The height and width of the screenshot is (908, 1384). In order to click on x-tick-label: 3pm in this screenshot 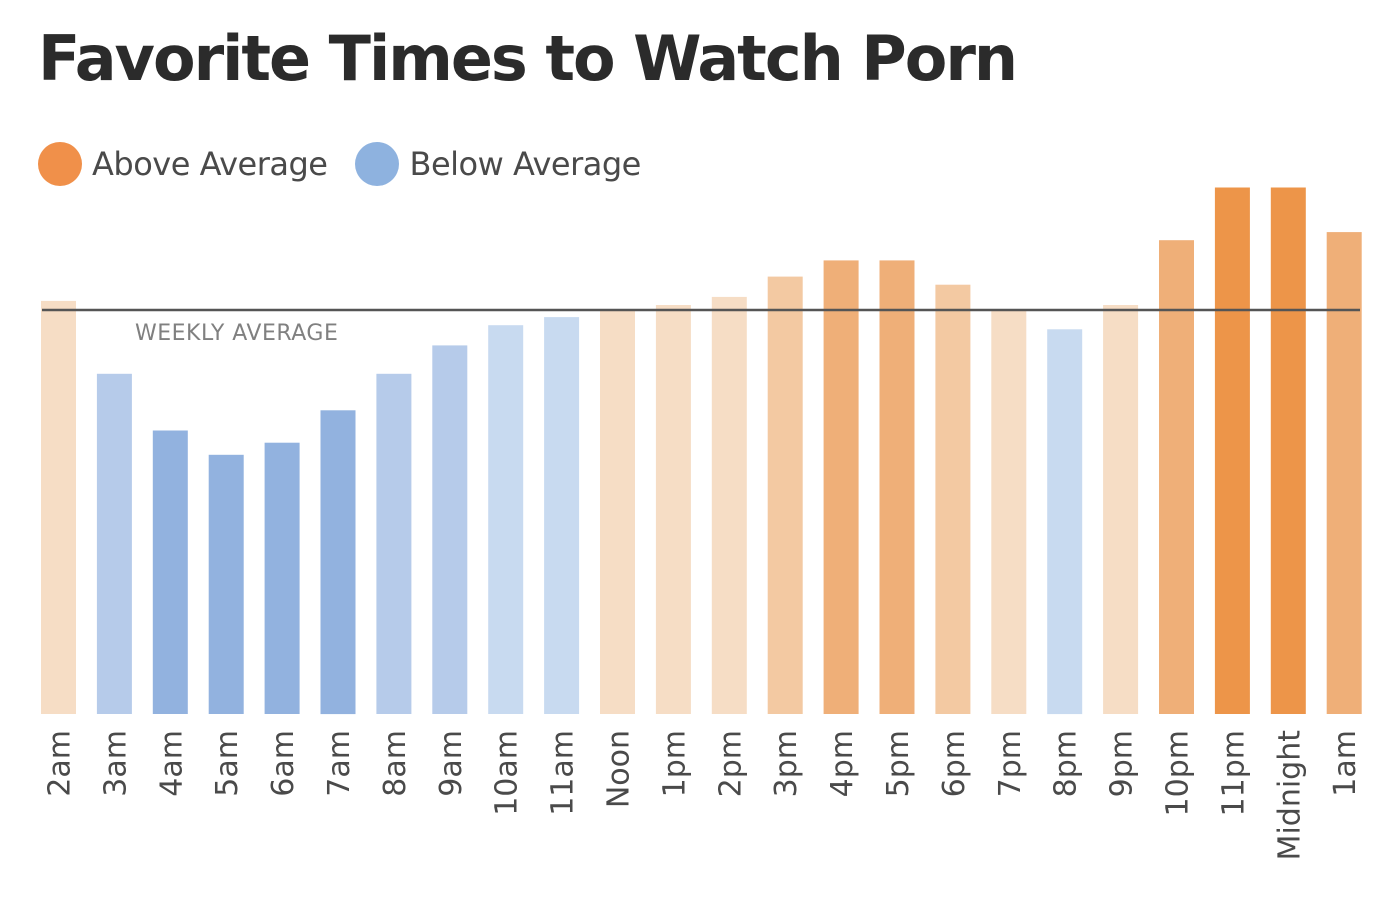, I will do `click(786, 763)`.